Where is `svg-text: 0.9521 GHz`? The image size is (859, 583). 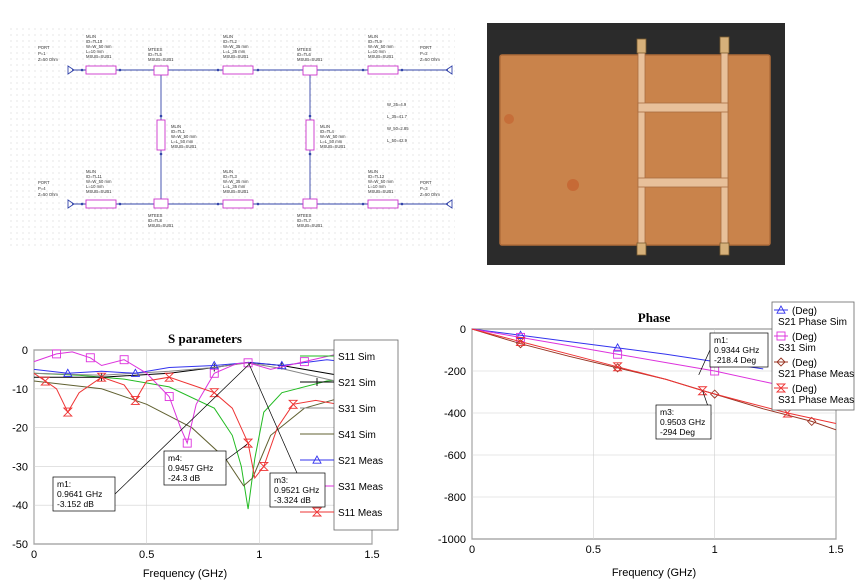 svg-text: 0.9521 GHz is located at coordinates (296, 490).